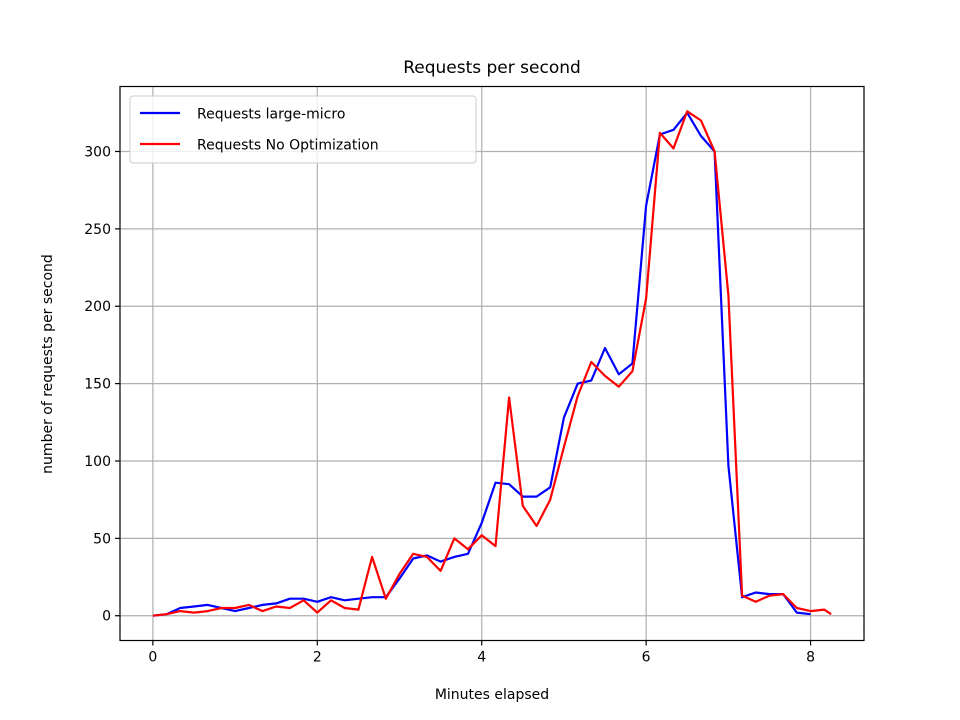  What do you see at coordinates (481, 658) in the screenshot?
I see `x-tick-label: 4` at bounding box center [481, 658].